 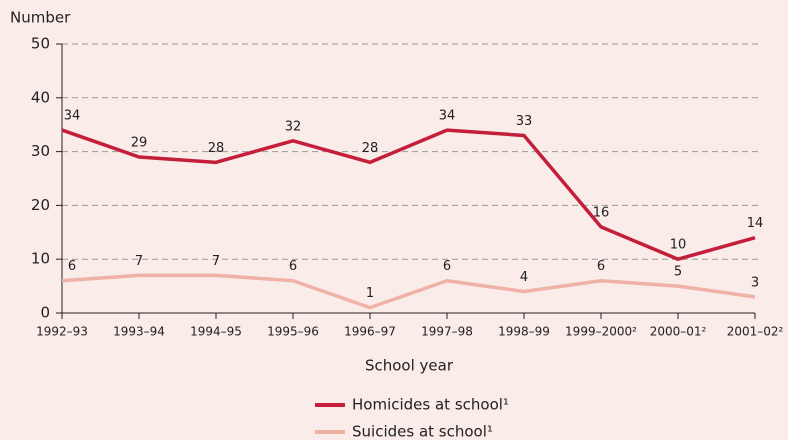 I want to click on x-tick-label: 1994–95, so click(x=216, y=332).